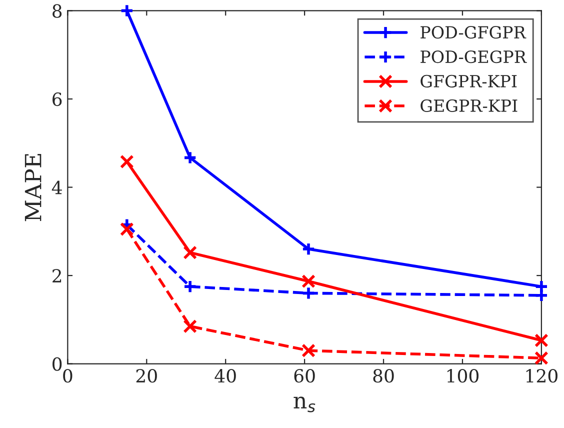  Describe the element at coordinates (57, 11) in the screenshot. I see `y-tick-label: 8` at that location.